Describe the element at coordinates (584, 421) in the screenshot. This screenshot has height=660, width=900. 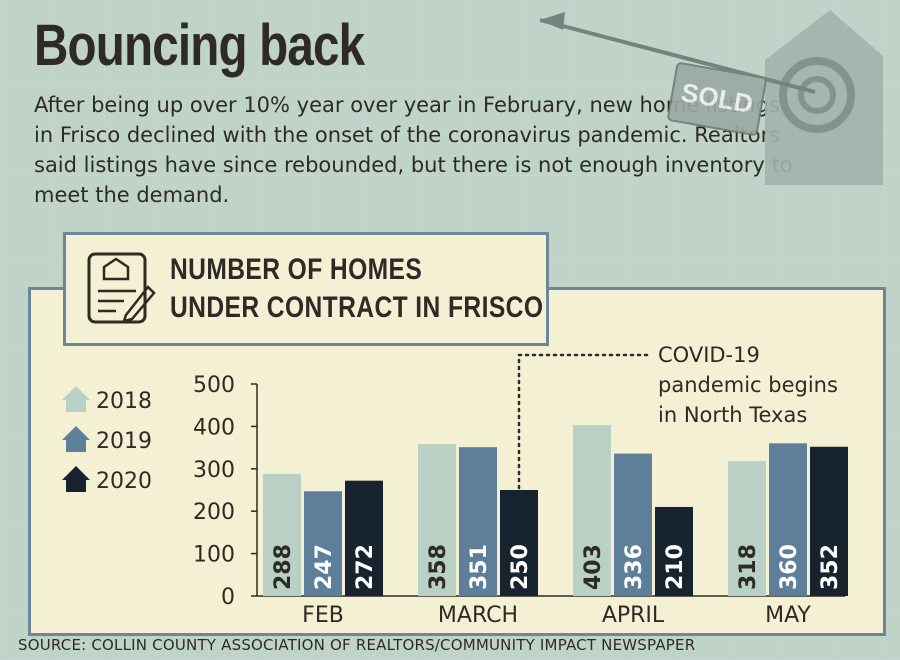
I see `annotation-leader-line` at that location.